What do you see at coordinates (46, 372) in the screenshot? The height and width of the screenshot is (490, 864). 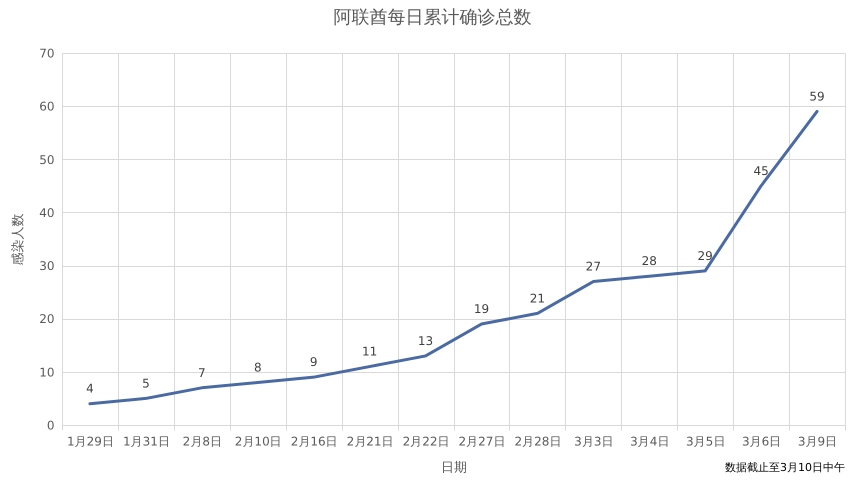 I see `y-tick-label: 10` at bounding box center [46, 372].